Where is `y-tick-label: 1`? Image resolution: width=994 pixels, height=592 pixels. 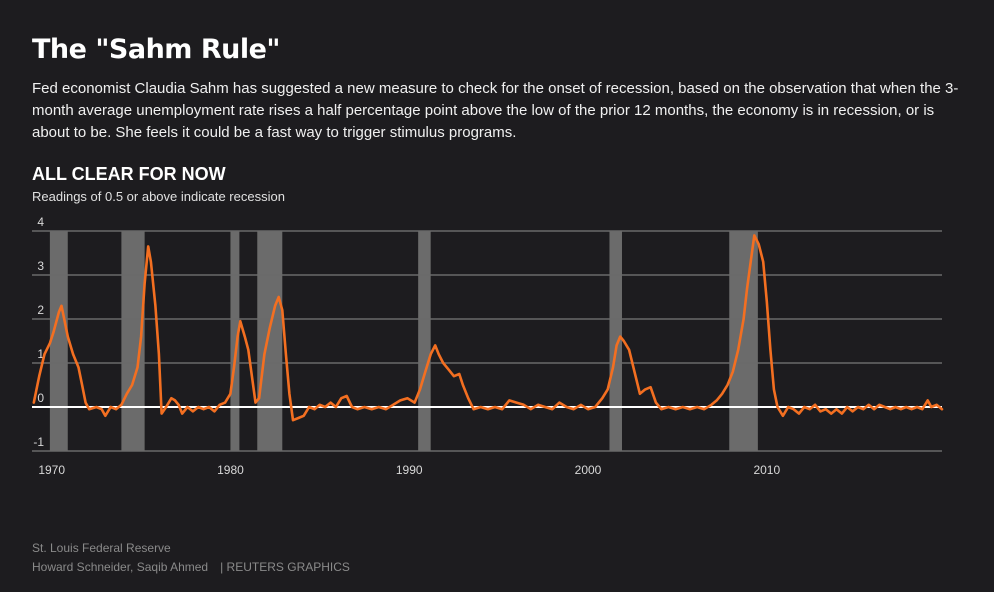
y-tick-label: 1 is located at coordinates (40, 354).